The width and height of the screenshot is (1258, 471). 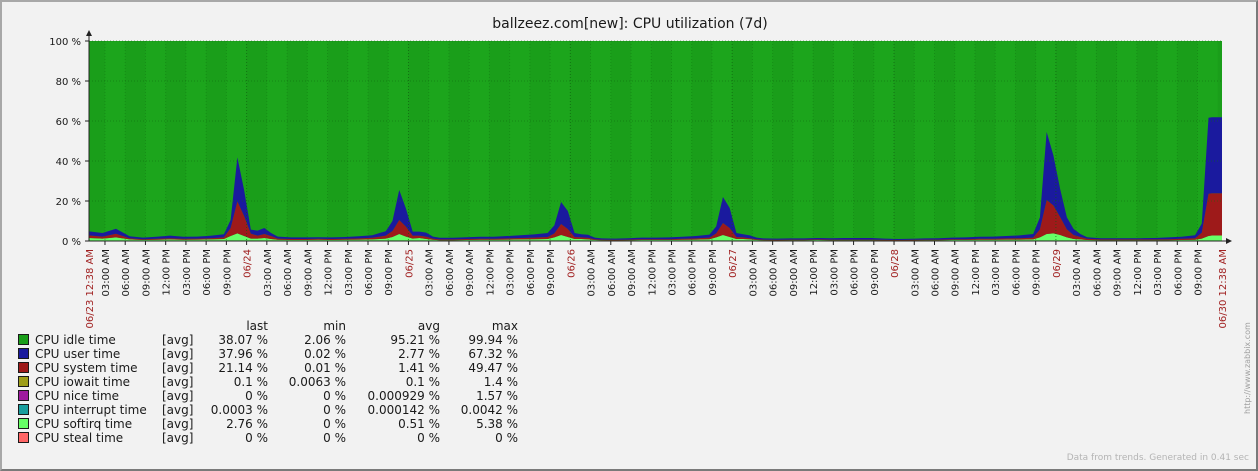 I want to click on y-tick-label: 100 %, so click(x=65, y=42).